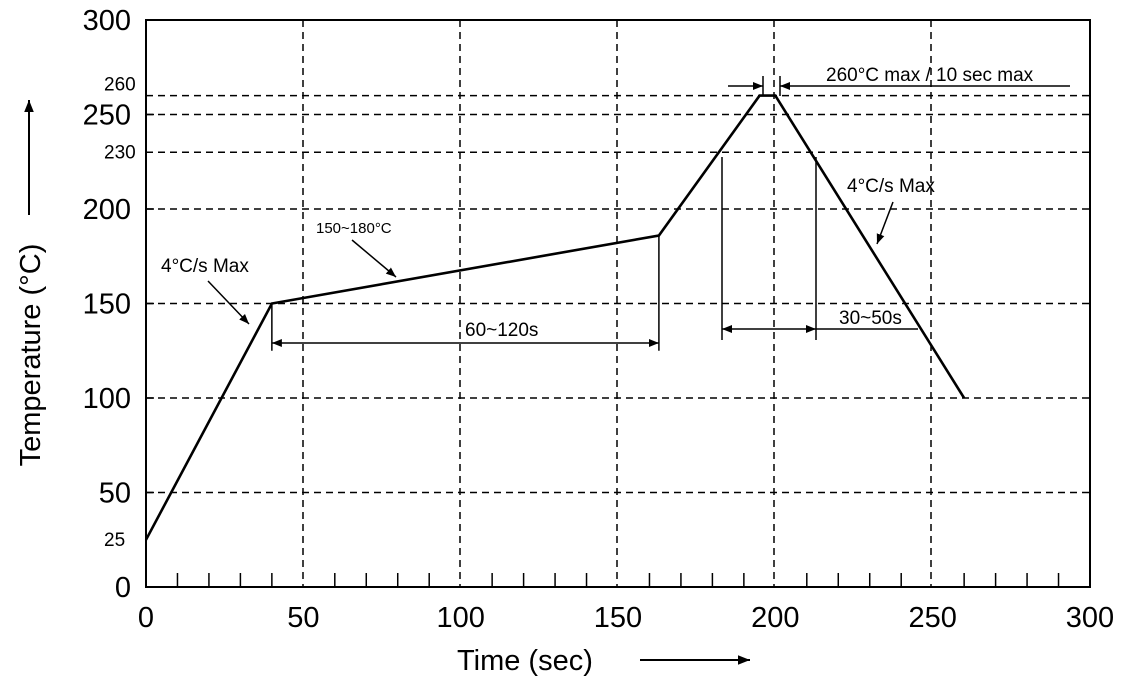 Image resolution: width=1148 pixels, height=681 pixels. What do you see at coordinates (501, 330) in the screenshot?
I see `soak-time-label: 60~120s` at bounding box center [501, 330].